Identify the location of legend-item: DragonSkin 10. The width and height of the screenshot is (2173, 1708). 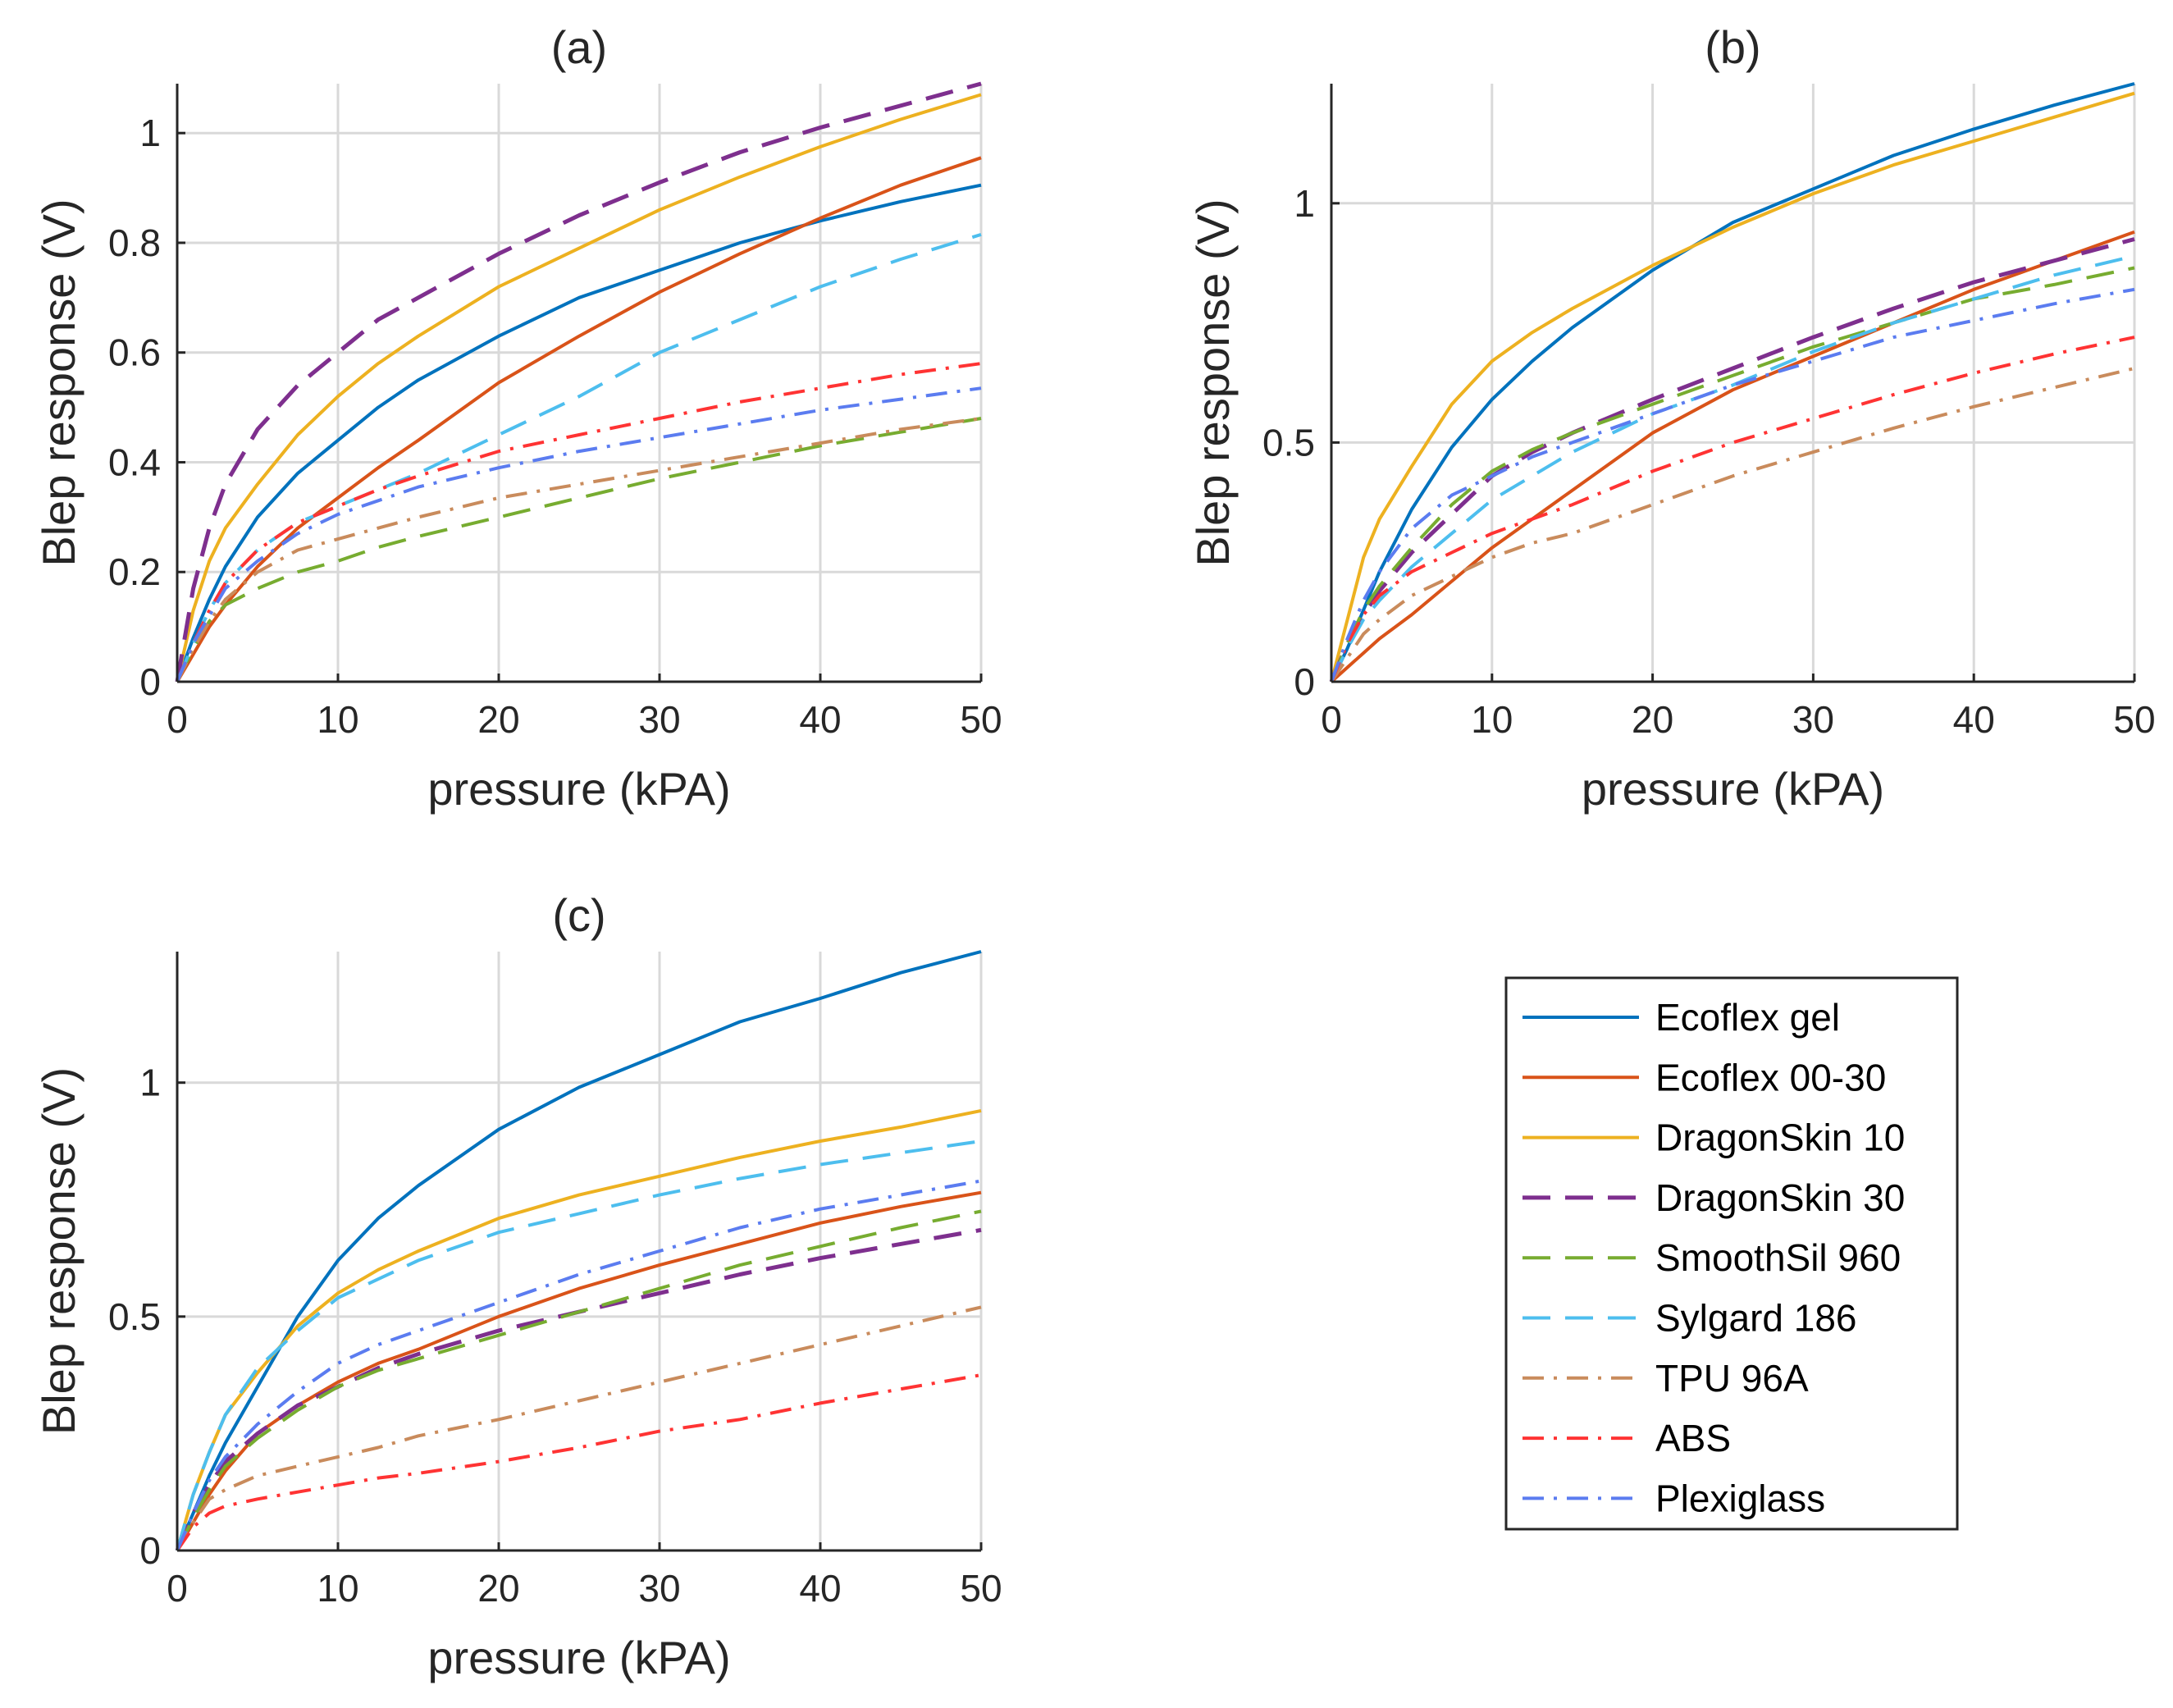
(1713, 1138).